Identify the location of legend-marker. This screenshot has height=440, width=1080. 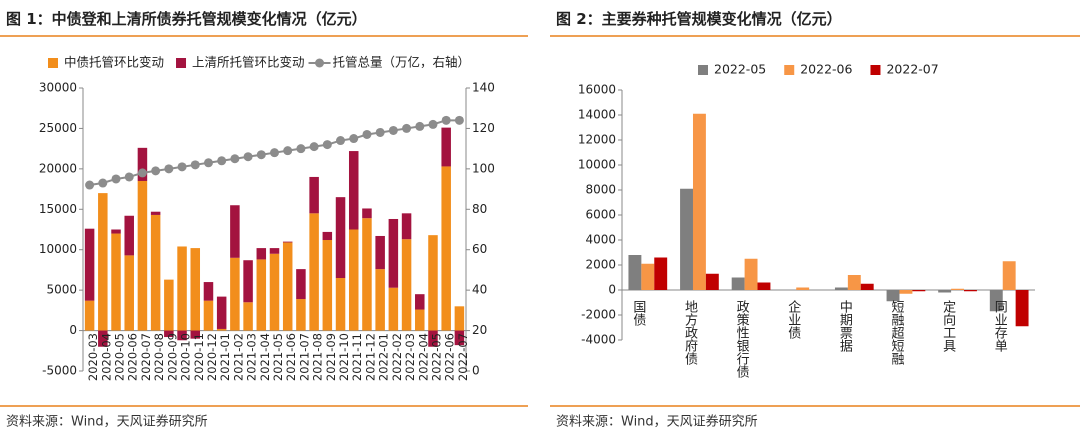
(320, 63).